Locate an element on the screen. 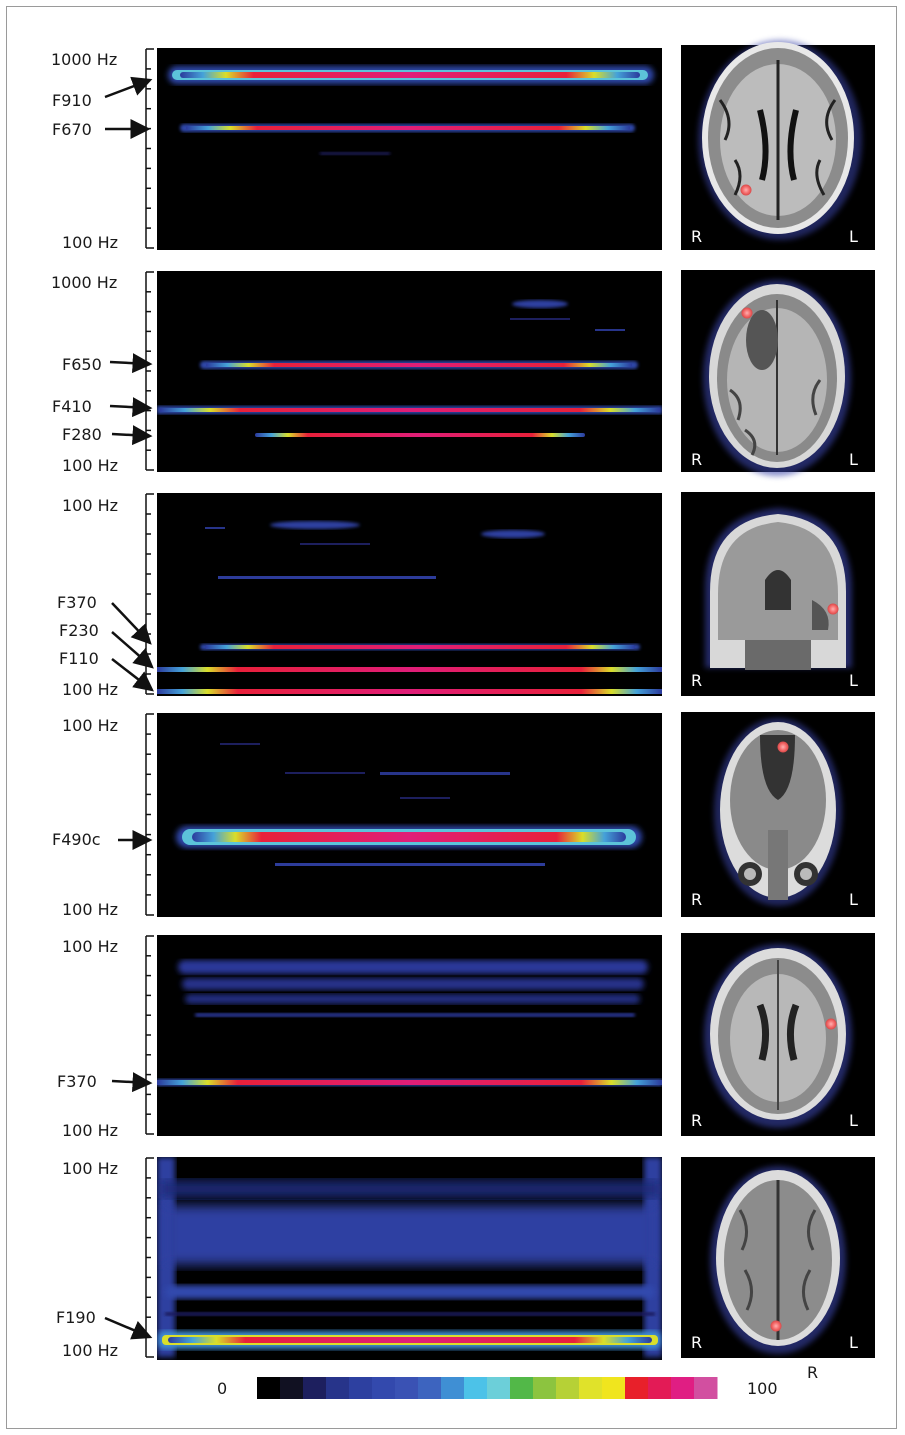 The height and width of the screenshot is (1435, 905). colorbar is located at coordinates (487, 1388).